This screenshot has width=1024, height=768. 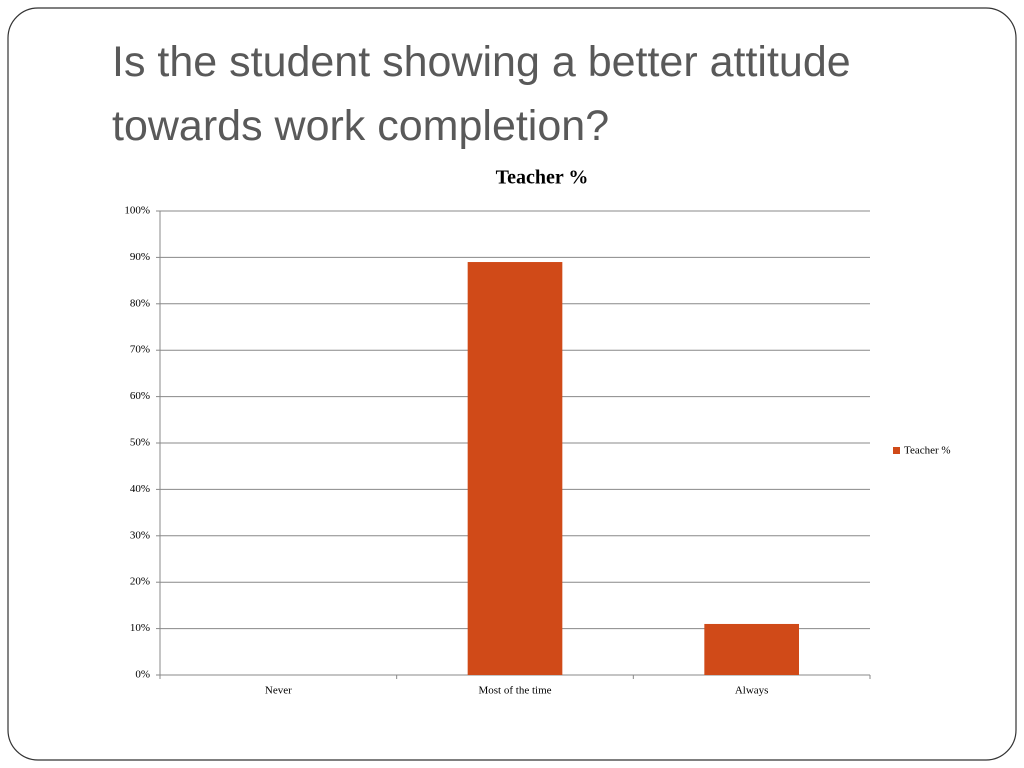 I want to click on y-tick-label: 30%, so click(x=140, y=535).